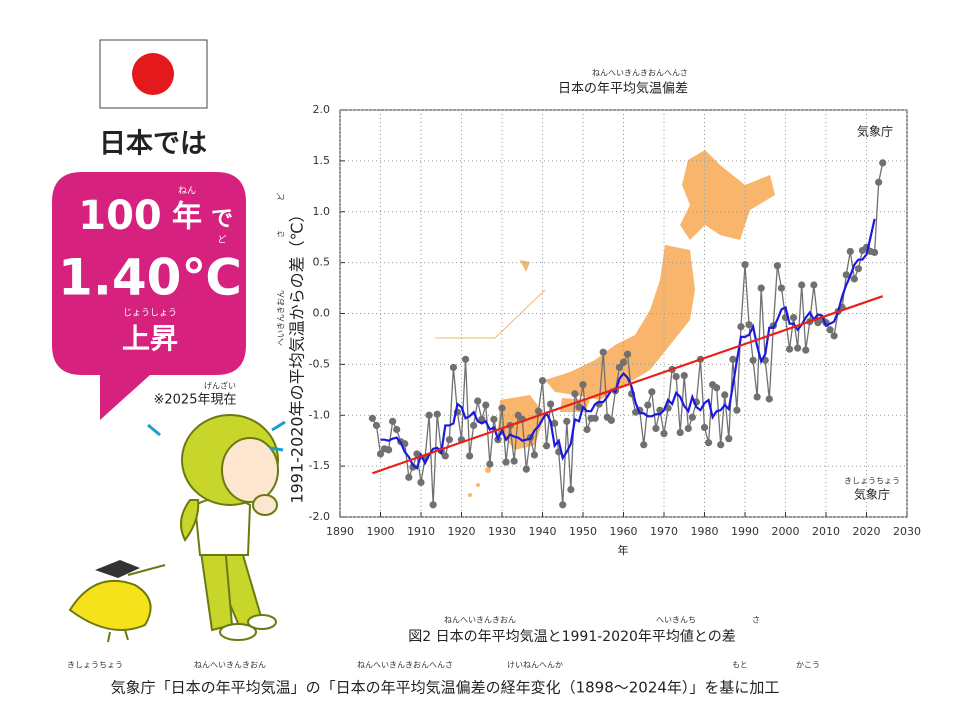 Image resolution: width=969 pixels, height=717 pixels. Describe the element at coordinates (490, 314) in the screenshot. I see `map-inset-line` at that location.